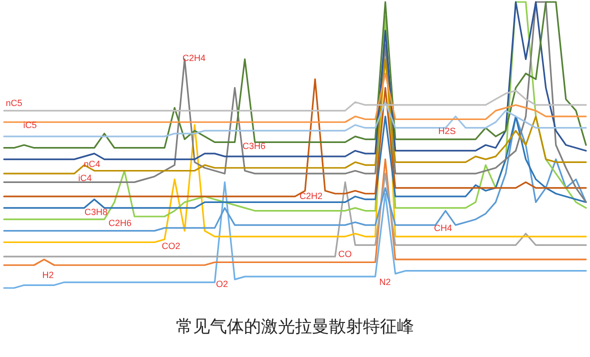 This screenshot has width=590, height=357. Describe the element at coordinates (194, 58) in the screenshot. I see `annotation: C2H4` at that location.